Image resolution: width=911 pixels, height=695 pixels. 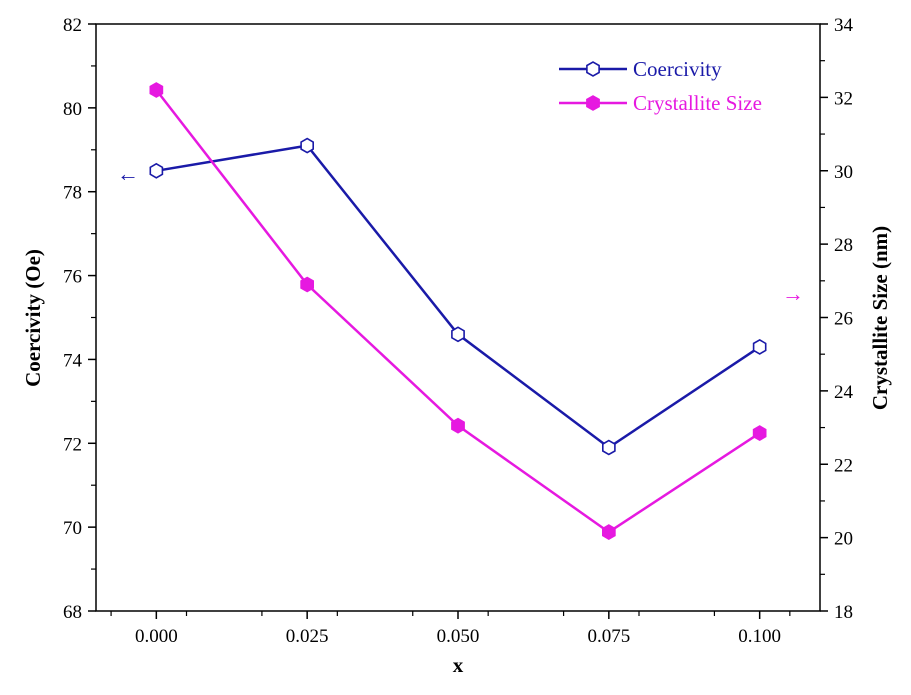 What do you see at coordinates (793, 293) in the screenshot?
I see `arrow-crystallite-right: →` at bounding box center [793, 293].